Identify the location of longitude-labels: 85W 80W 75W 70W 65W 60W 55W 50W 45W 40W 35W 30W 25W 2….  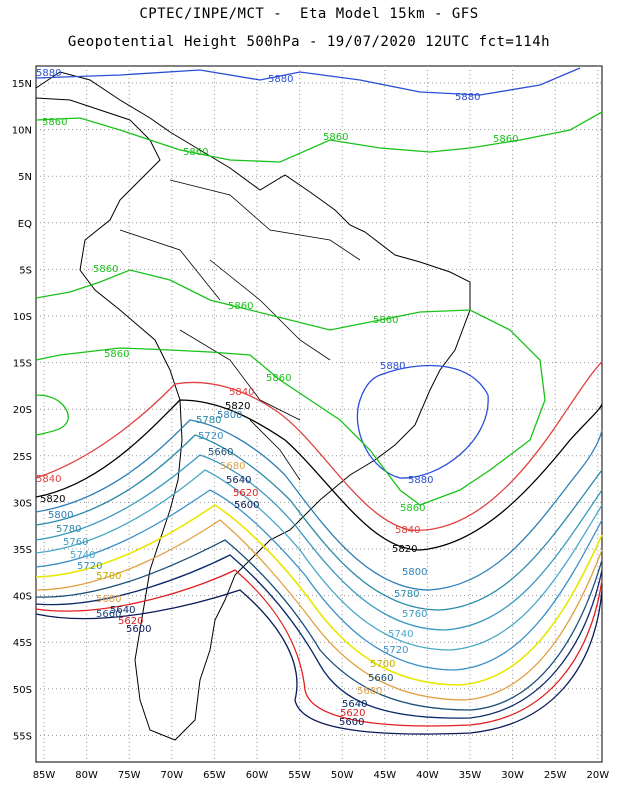
(321, 775).